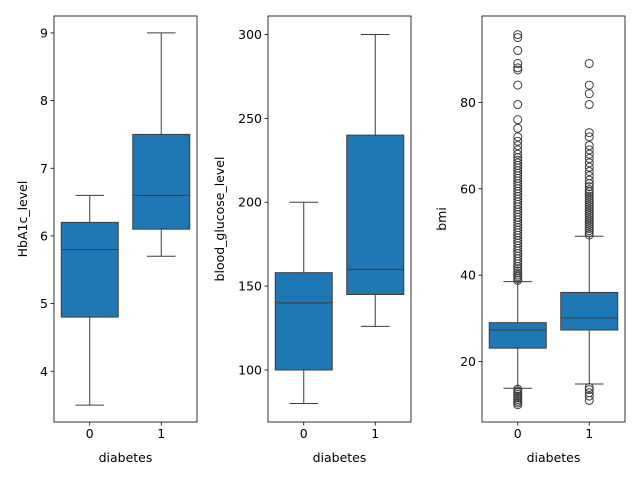 The image size is (640, 480). Describe the element at coordinates (44, 303) in the screenshot. I see `y-tick-label: 5` at that location.